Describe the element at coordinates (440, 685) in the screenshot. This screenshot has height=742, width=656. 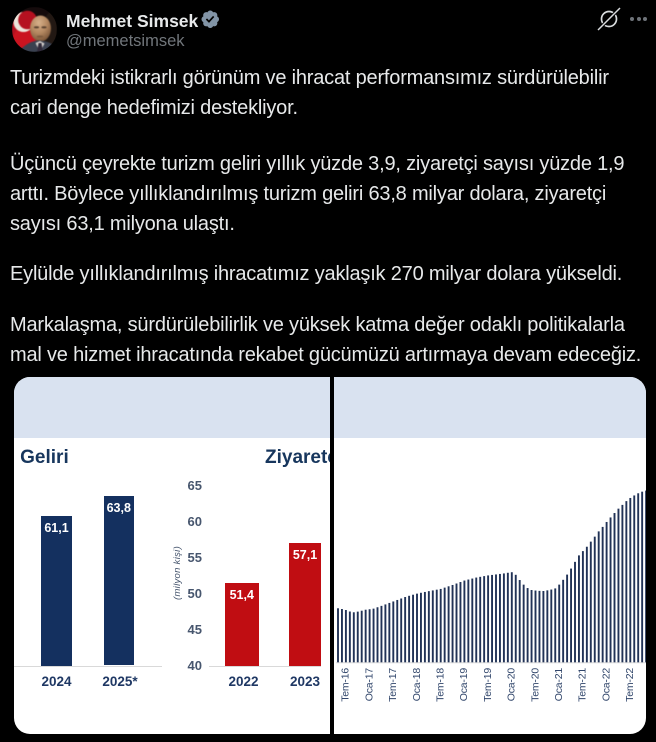
I see `svg-text: Tem-18` at that location.